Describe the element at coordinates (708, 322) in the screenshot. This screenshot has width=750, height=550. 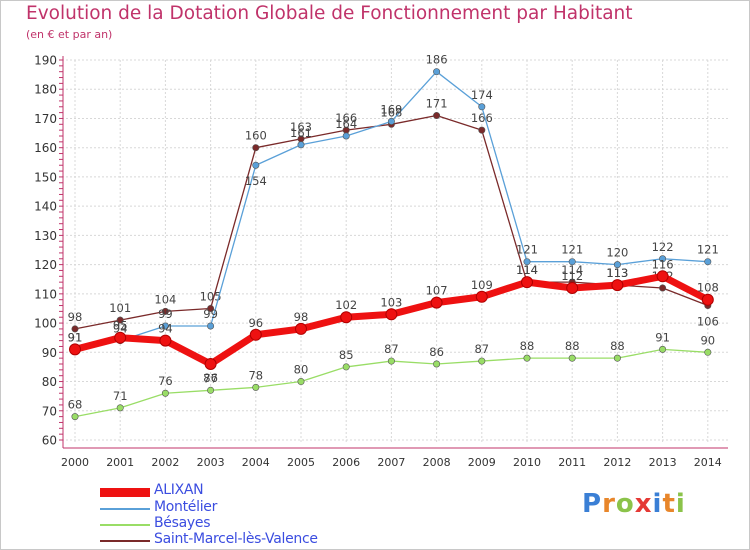
I see `data-label: 106` at that location.